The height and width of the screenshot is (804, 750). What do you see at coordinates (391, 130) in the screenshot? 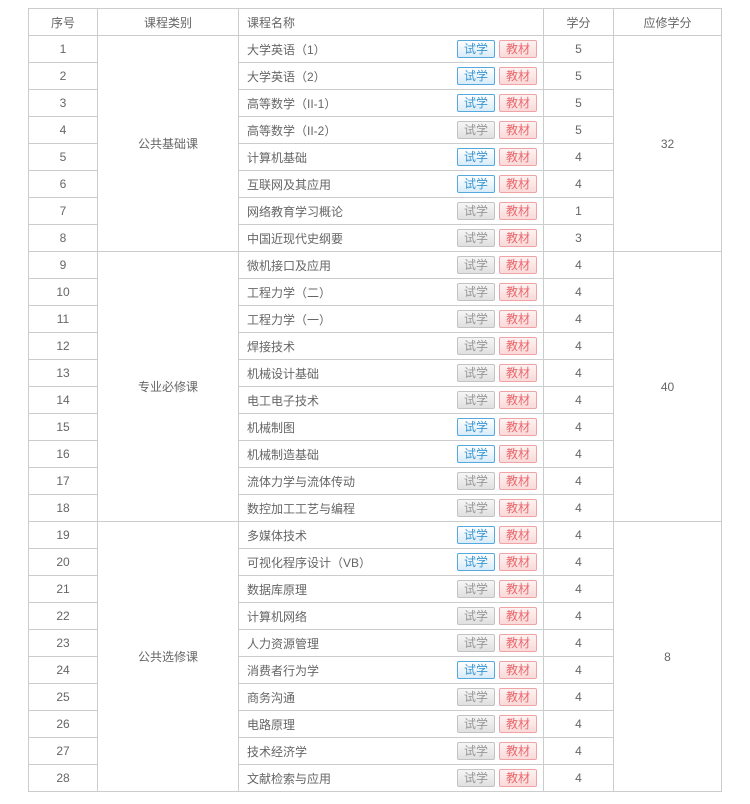
I see `course-name-cell: 高等数学（II-2） 试学 教材` at bounding box center [391, 130].